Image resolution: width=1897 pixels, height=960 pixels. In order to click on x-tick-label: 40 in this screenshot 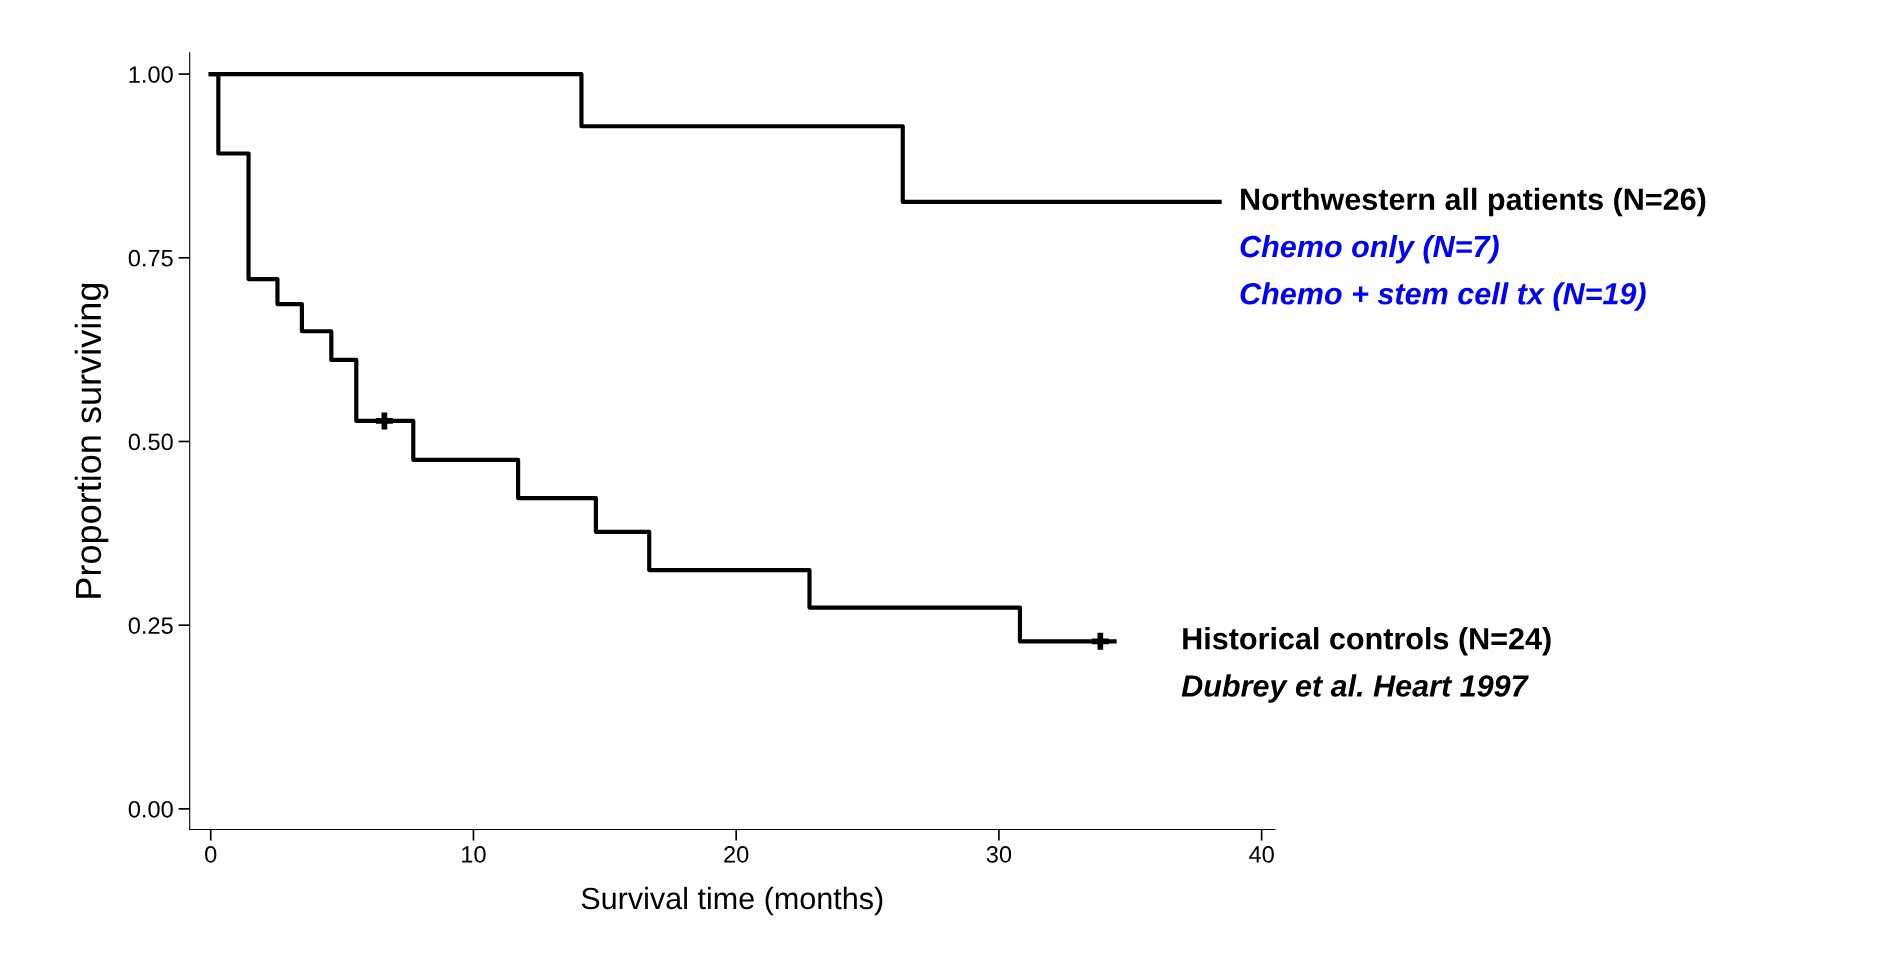, I will do `click(1261, 854)`.